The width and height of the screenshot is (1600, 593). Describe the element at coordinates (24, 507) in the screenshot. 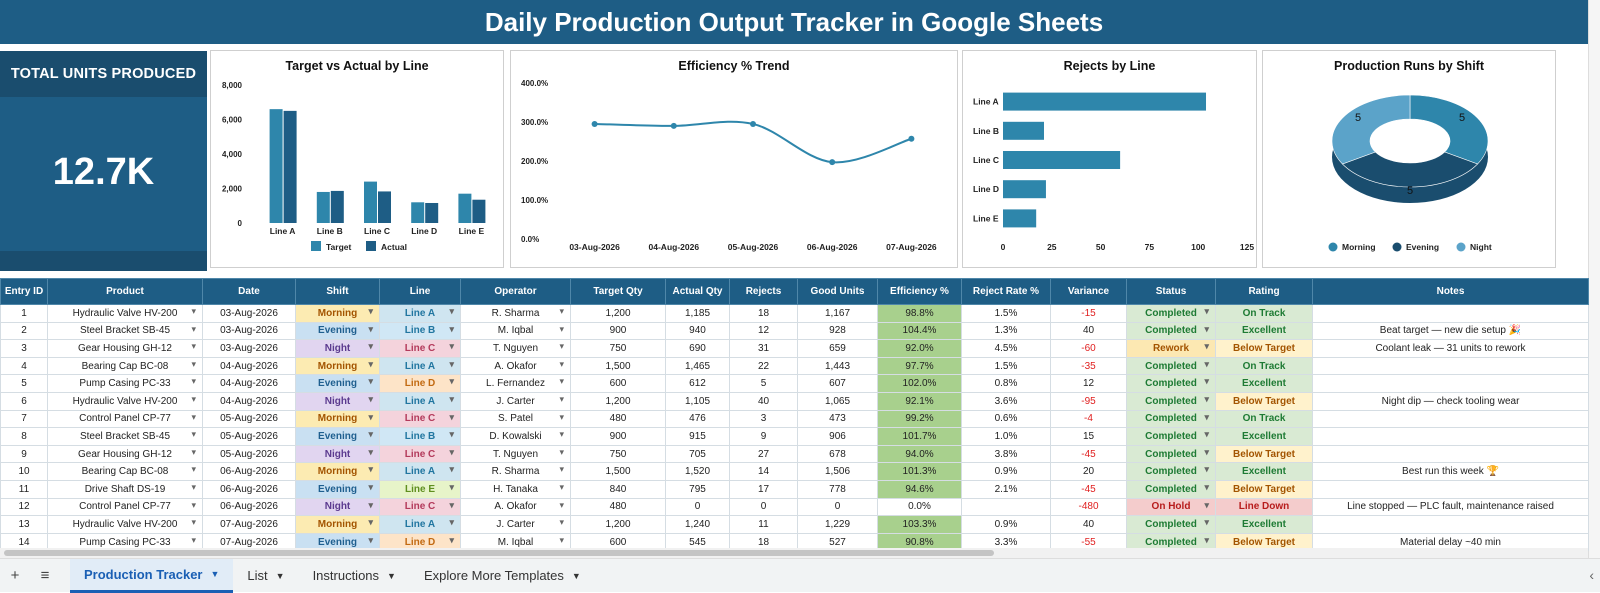

I see `entry-id-cell: 12` at that location.